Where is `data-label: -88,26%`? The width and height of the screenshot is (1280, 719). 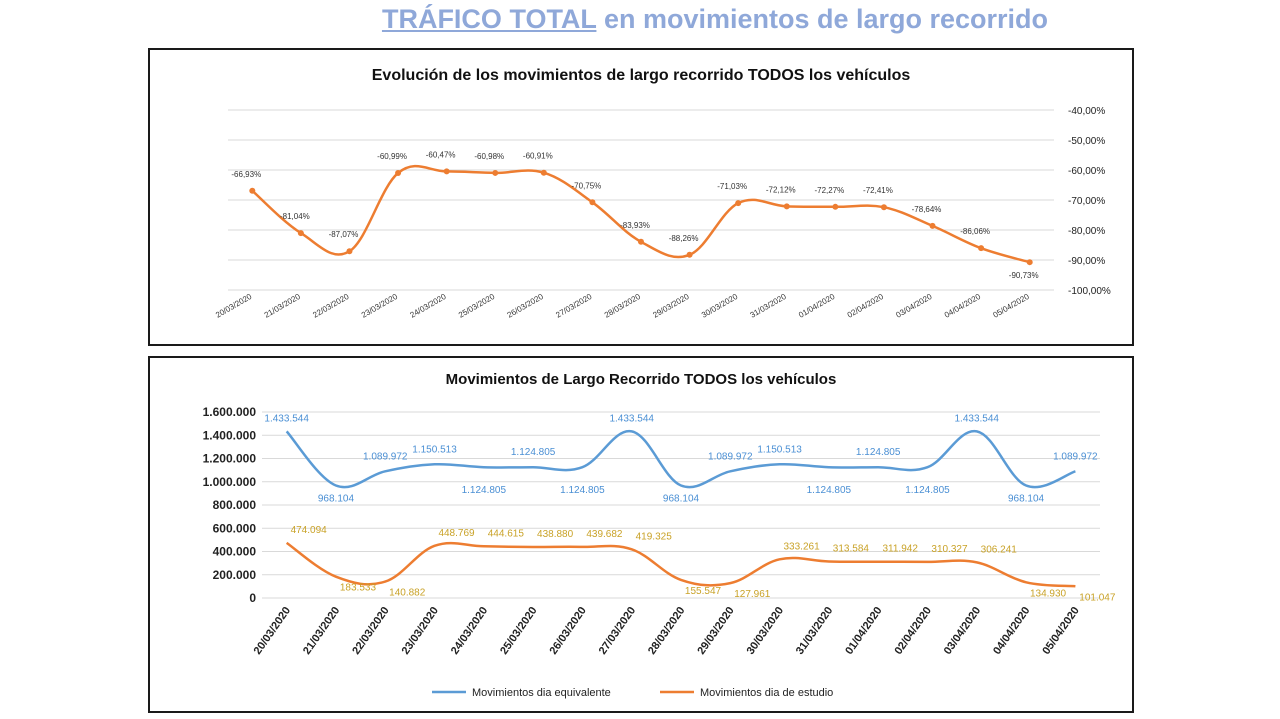 data-label: -88,26% is located at coordinates (684, 238).